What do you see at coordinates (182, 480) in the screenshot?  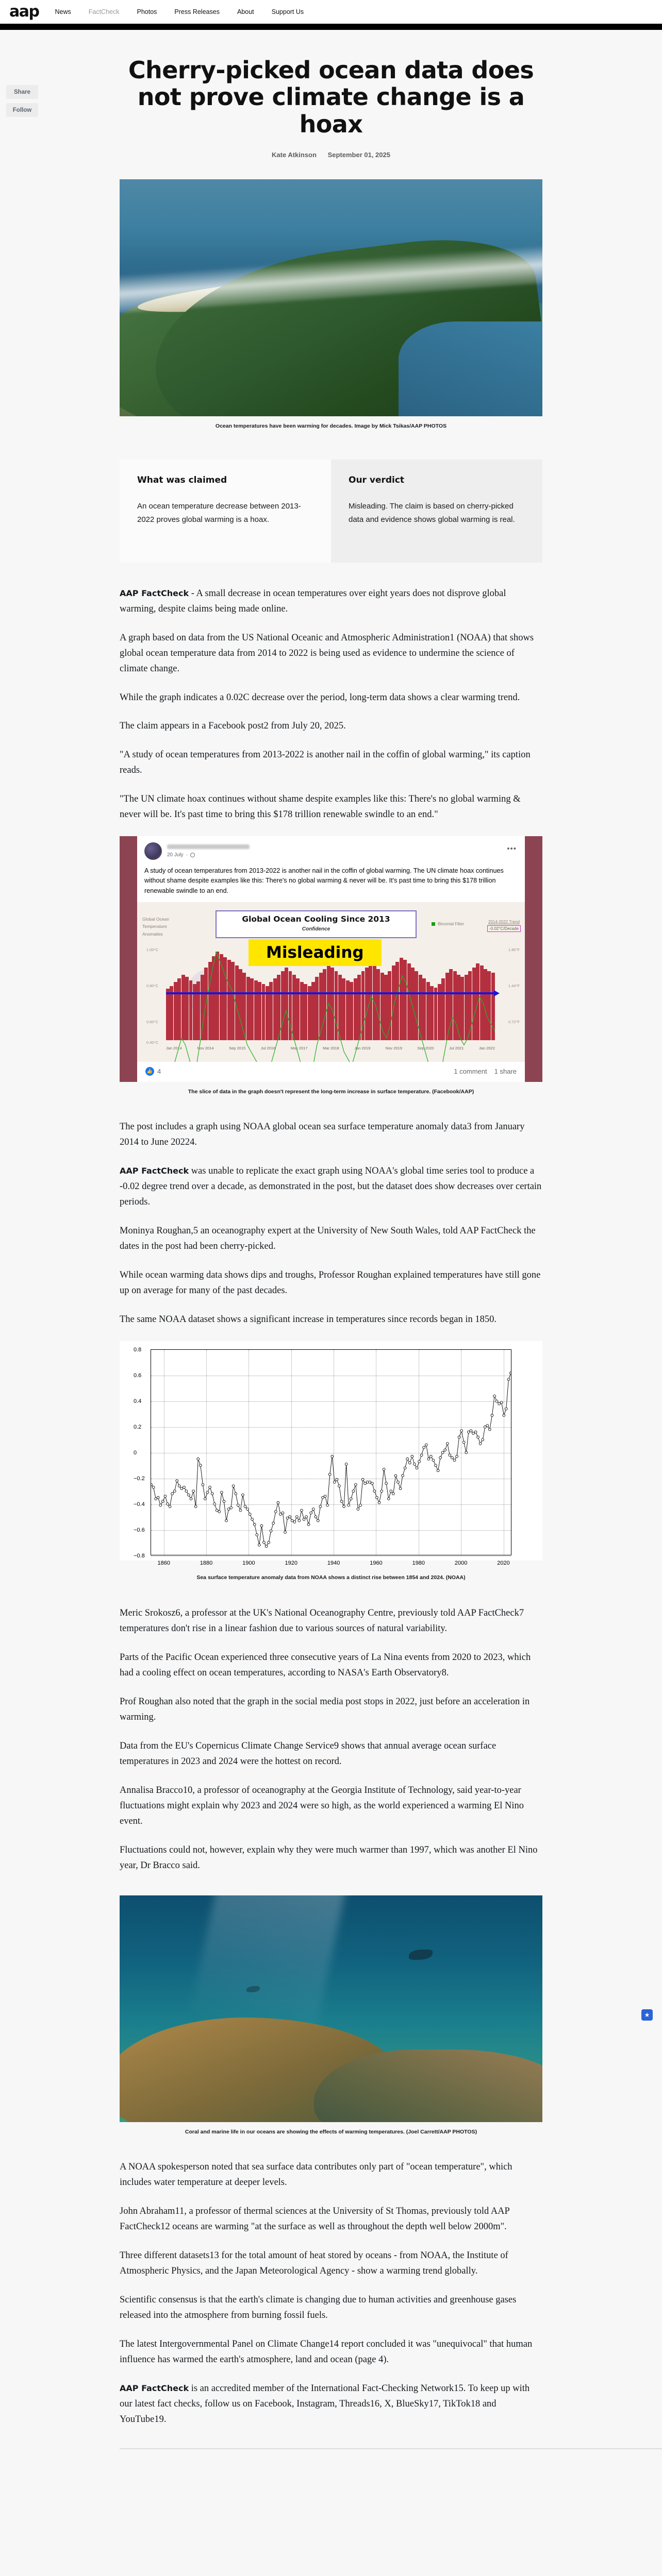 I see `claim-heading: What was claimed` at bounding box center [182, 480].